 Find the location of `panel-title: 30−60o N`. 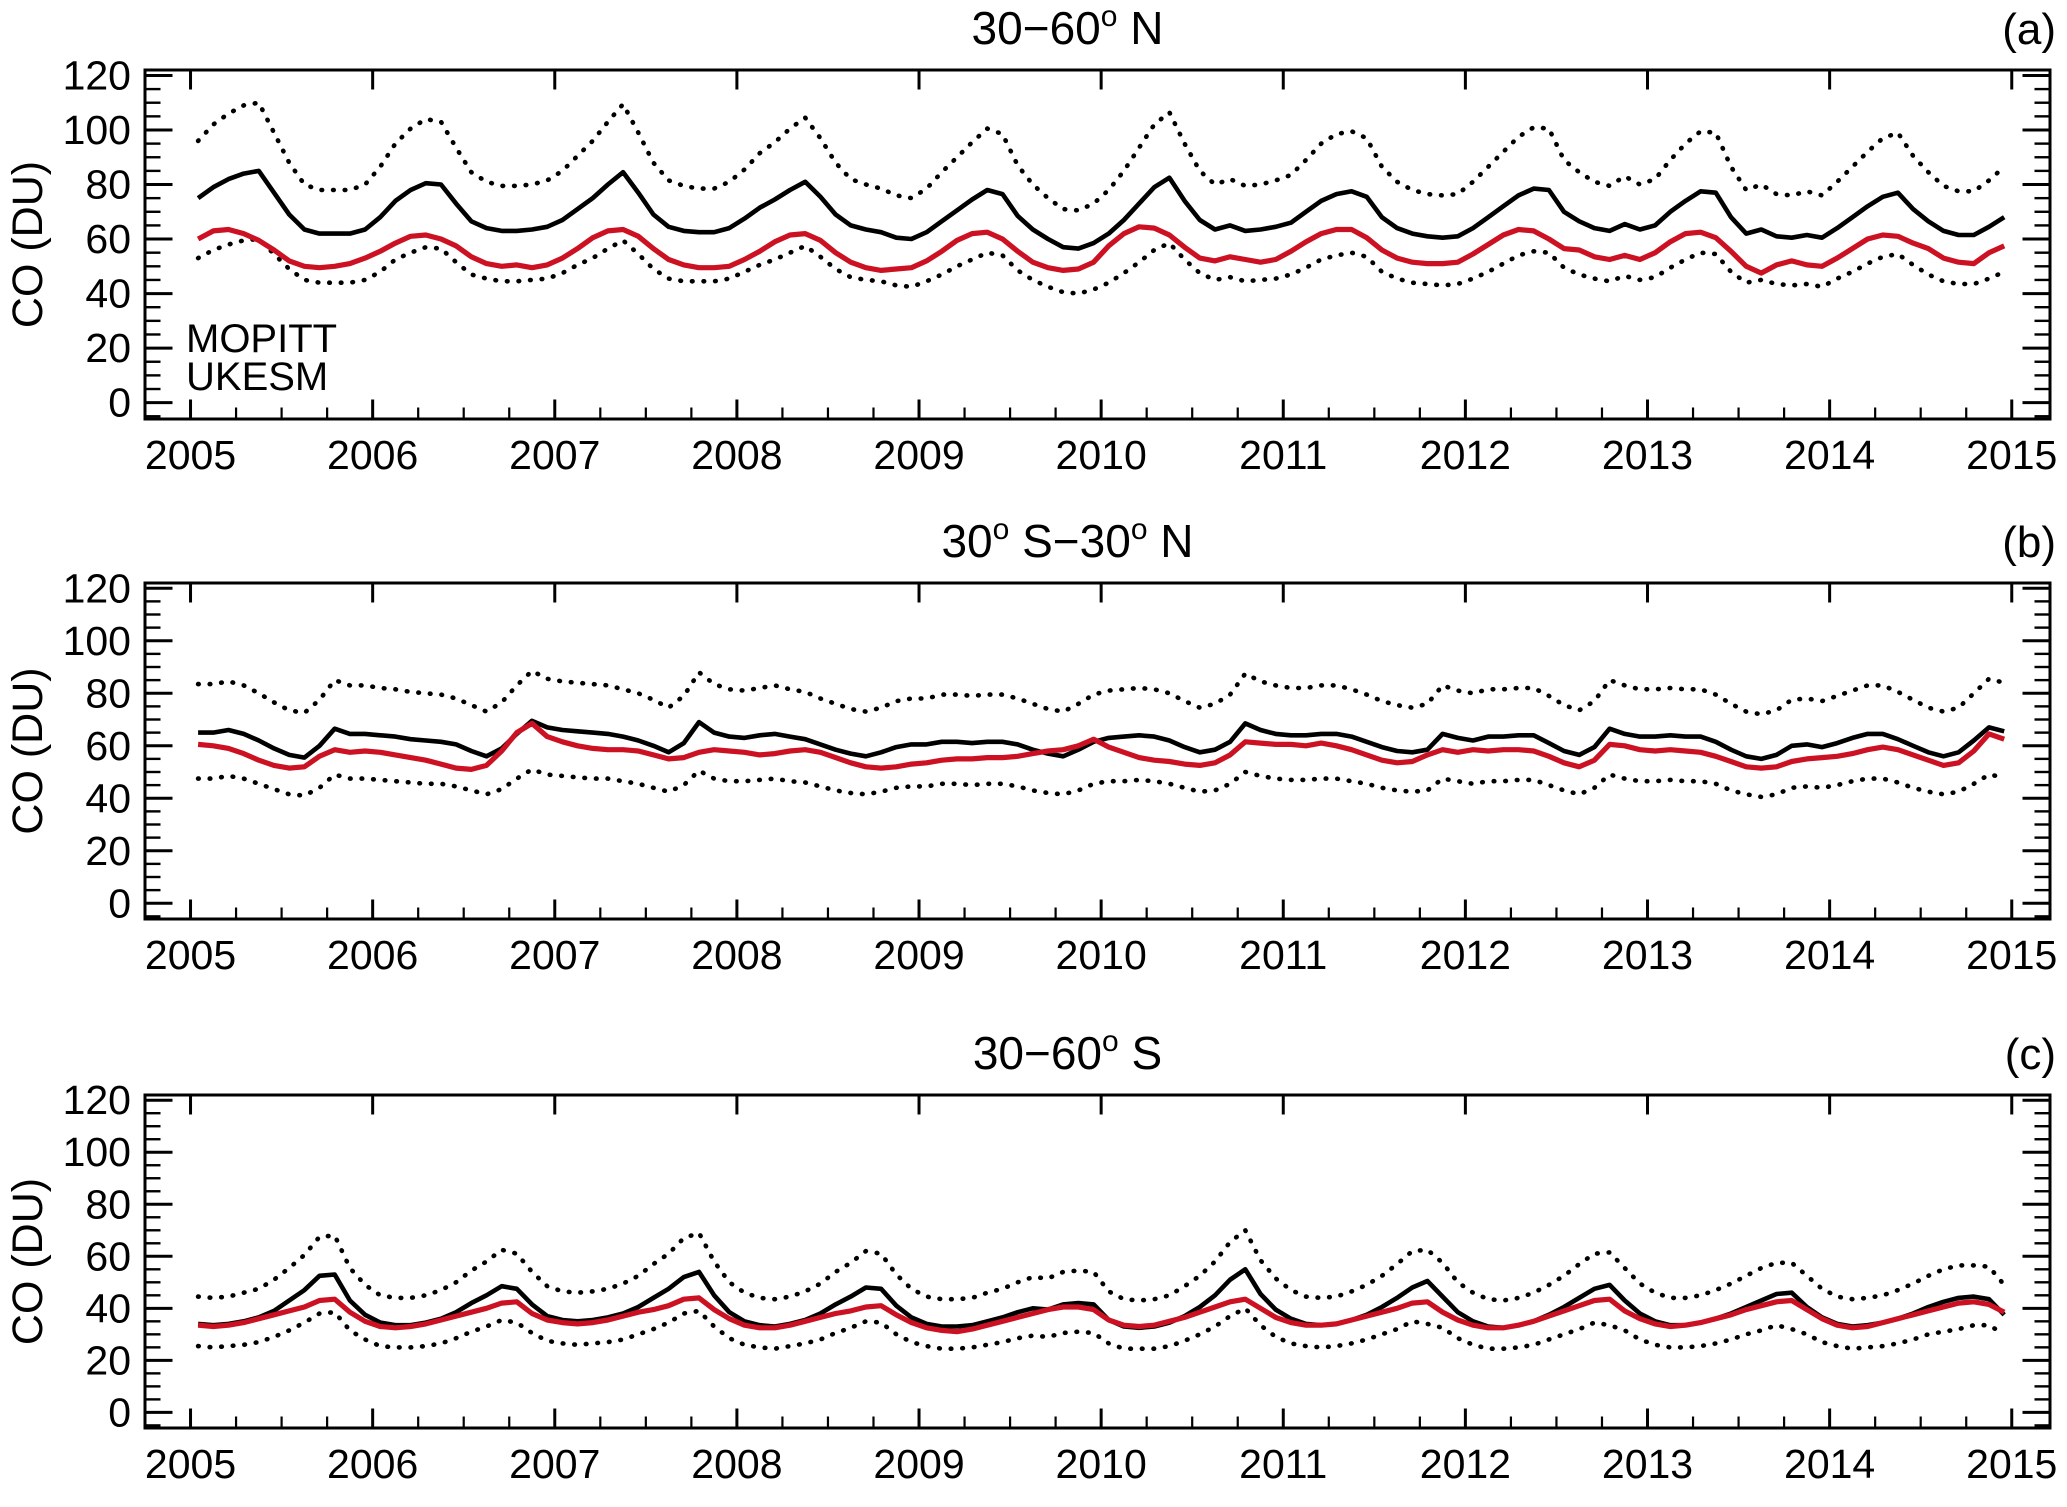

panel-title: 30−60o N is located at coordinates (1068, 27).